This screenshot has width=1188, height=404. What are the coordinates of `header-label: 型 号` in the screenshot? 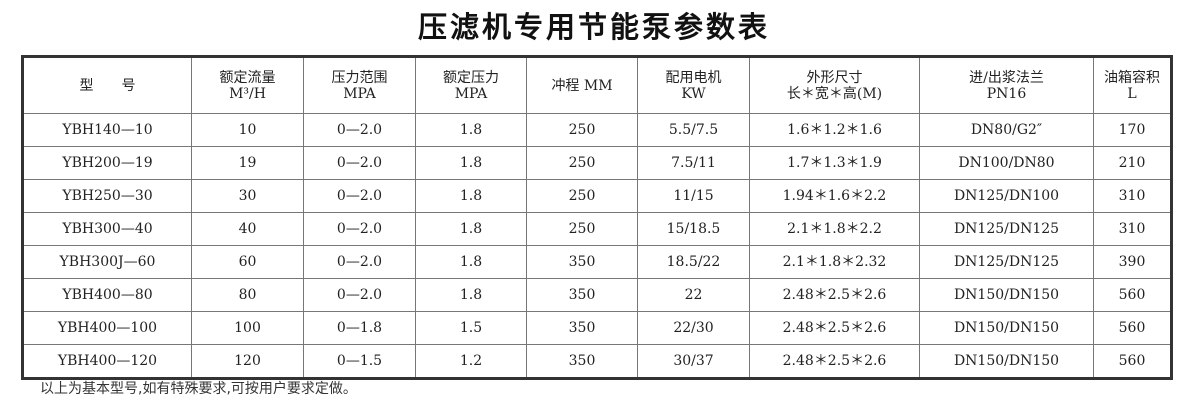 It's located at (107, 85).